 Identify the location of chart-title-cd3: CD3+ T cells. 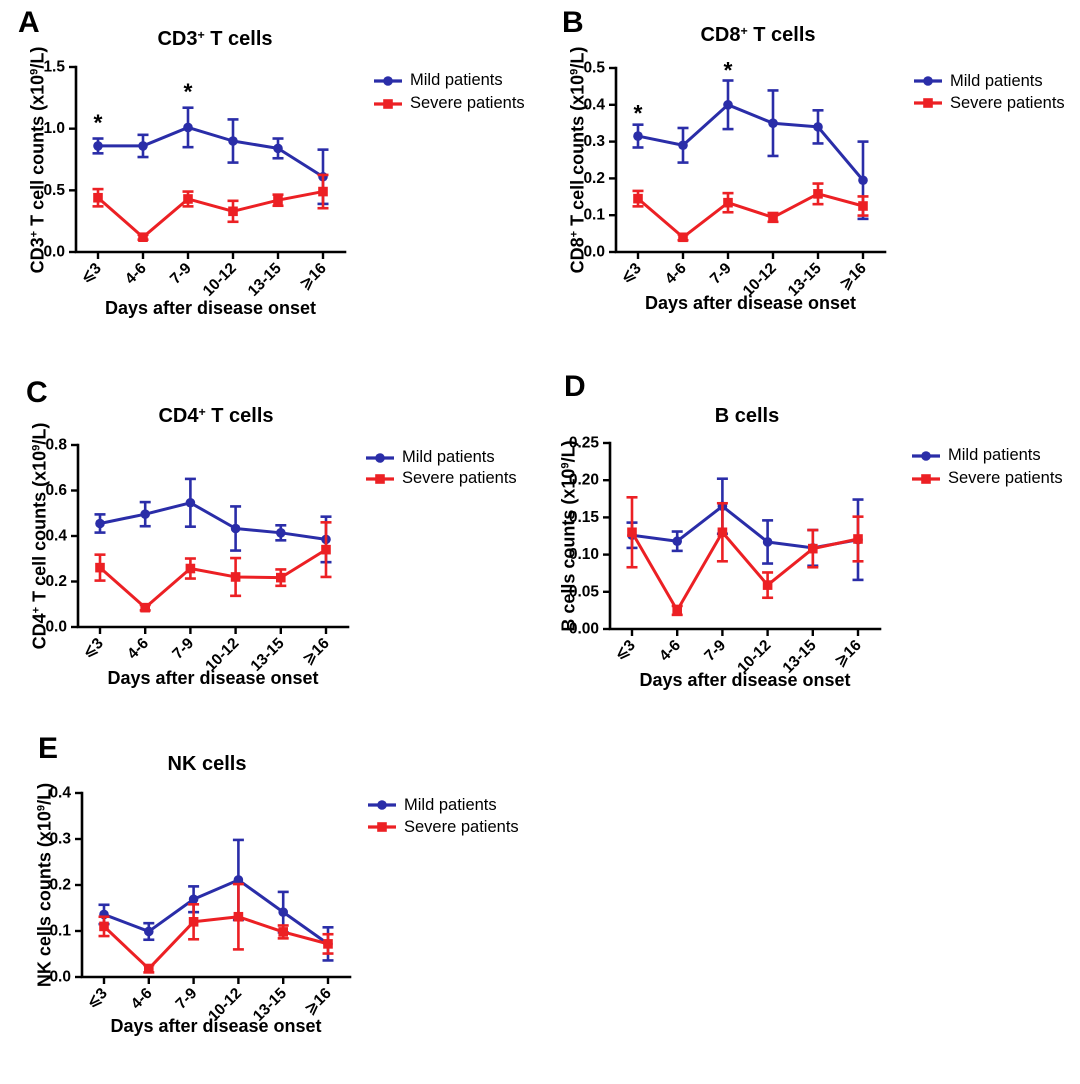
(215, 38).